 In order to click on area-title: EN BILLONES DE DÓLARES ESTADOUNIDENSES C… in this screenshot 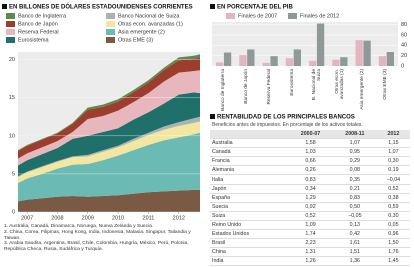, I will do `click(101, 7)`.